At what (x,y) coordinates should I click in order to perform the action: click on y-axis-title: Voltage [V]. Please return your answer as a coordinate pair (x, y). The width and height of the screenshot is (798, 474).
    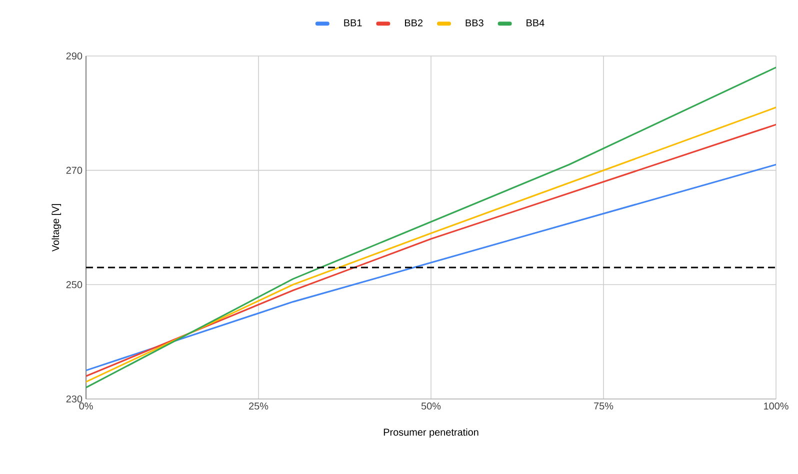
    Looking at the image, I should click on (57, 228).